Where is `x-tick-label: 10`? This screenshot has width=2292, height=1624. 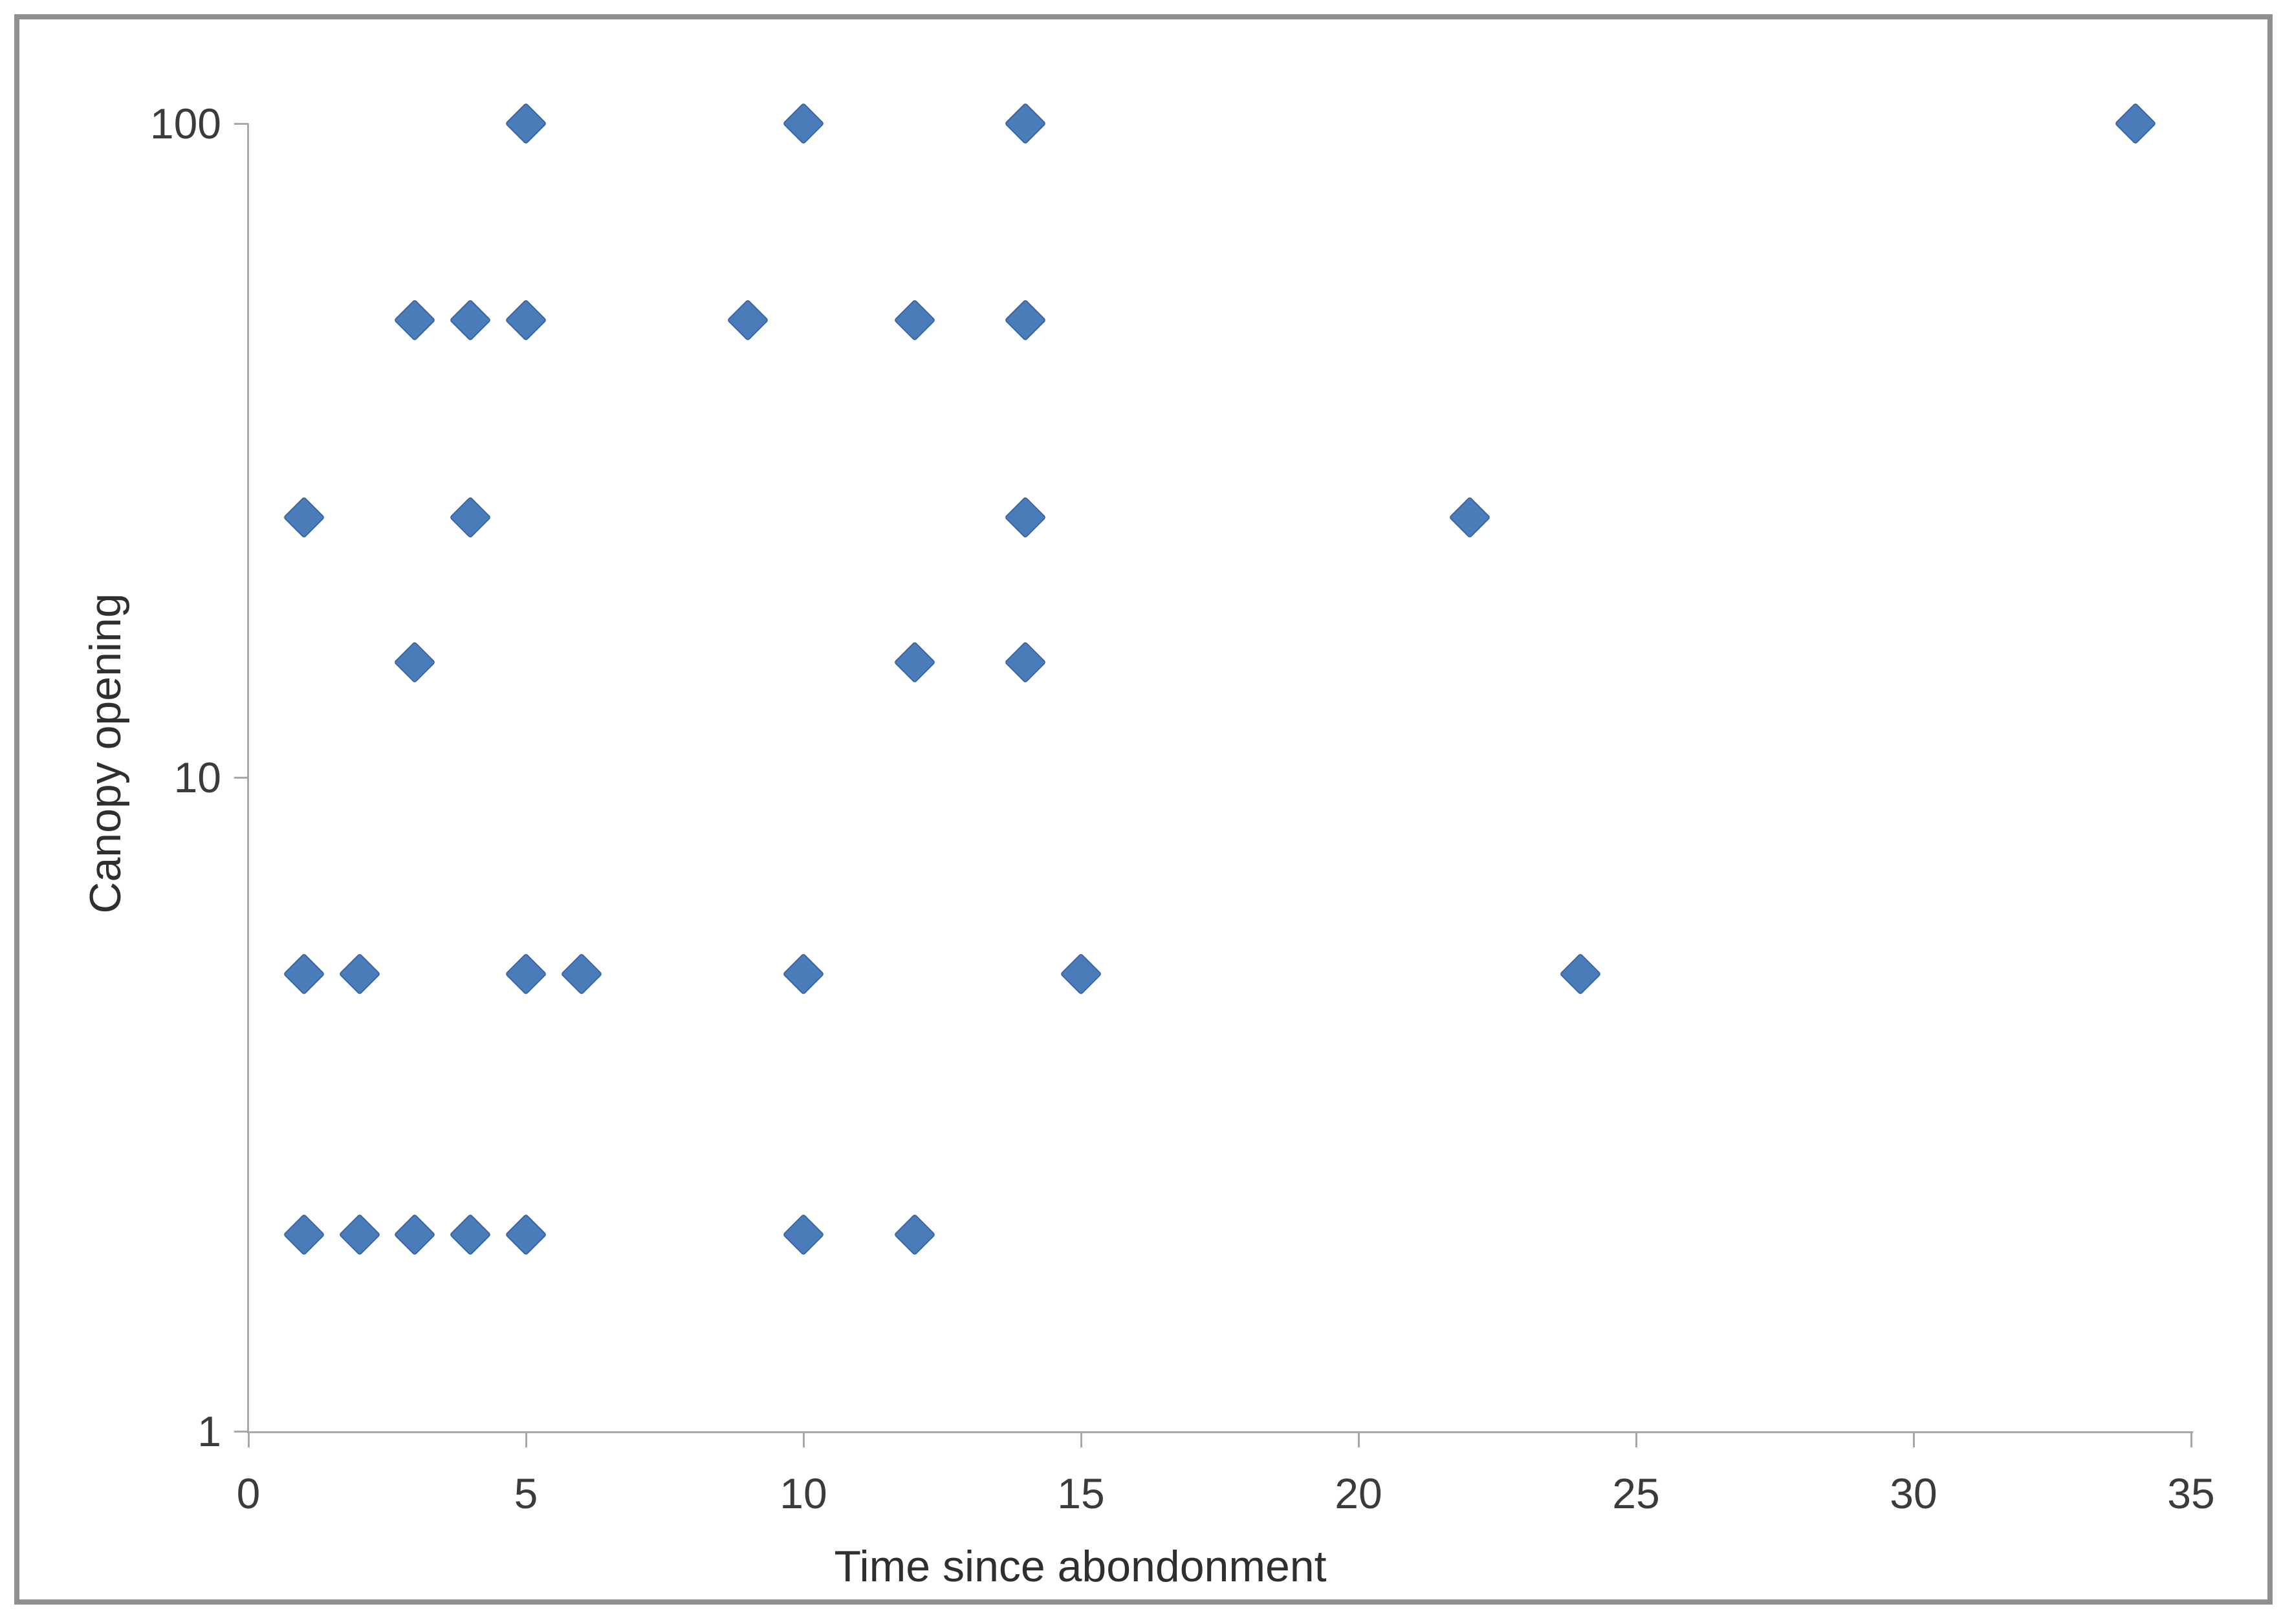 x-tick-label: 10 is located at coordinates (803, 1493).